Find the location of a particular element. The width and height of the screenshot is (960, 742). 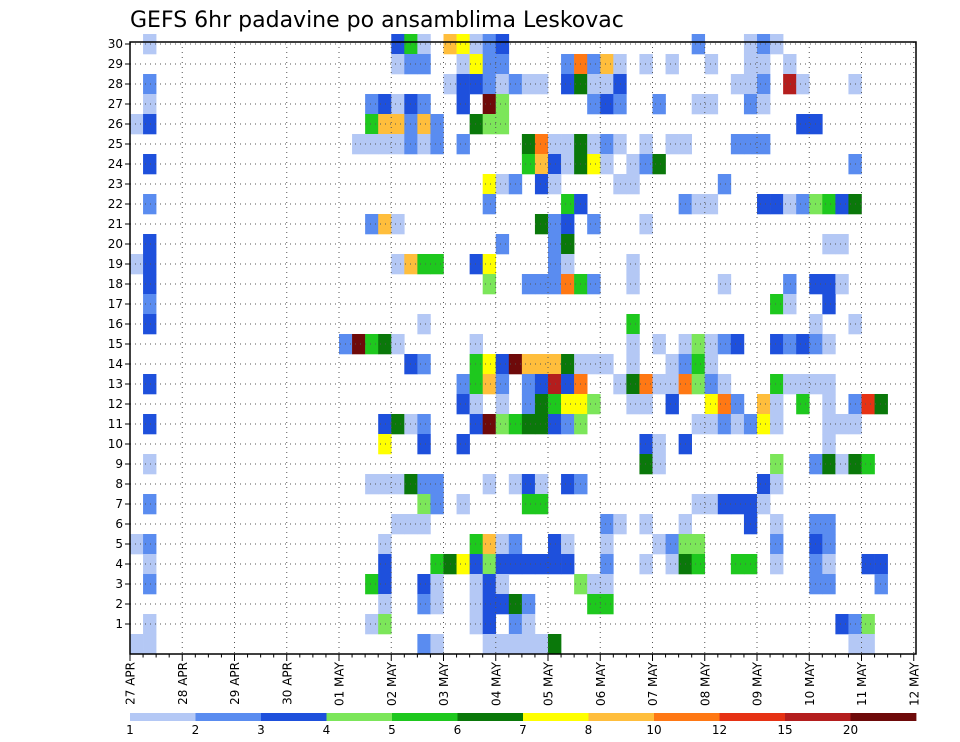

y-tick-label: 7 is located at coordinates (119, 504).